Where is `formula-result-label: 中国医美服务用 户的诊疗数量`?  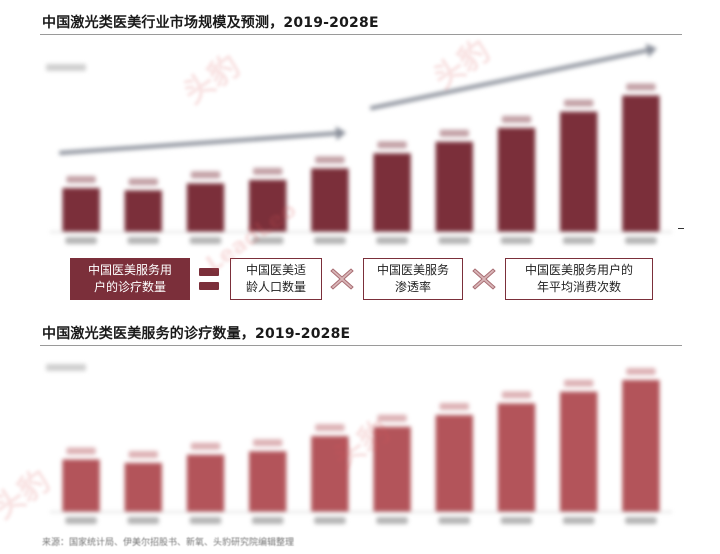
formula-result-label: 中国医美服务用 户的诊疗数量 is located at coordinates (129, 278).